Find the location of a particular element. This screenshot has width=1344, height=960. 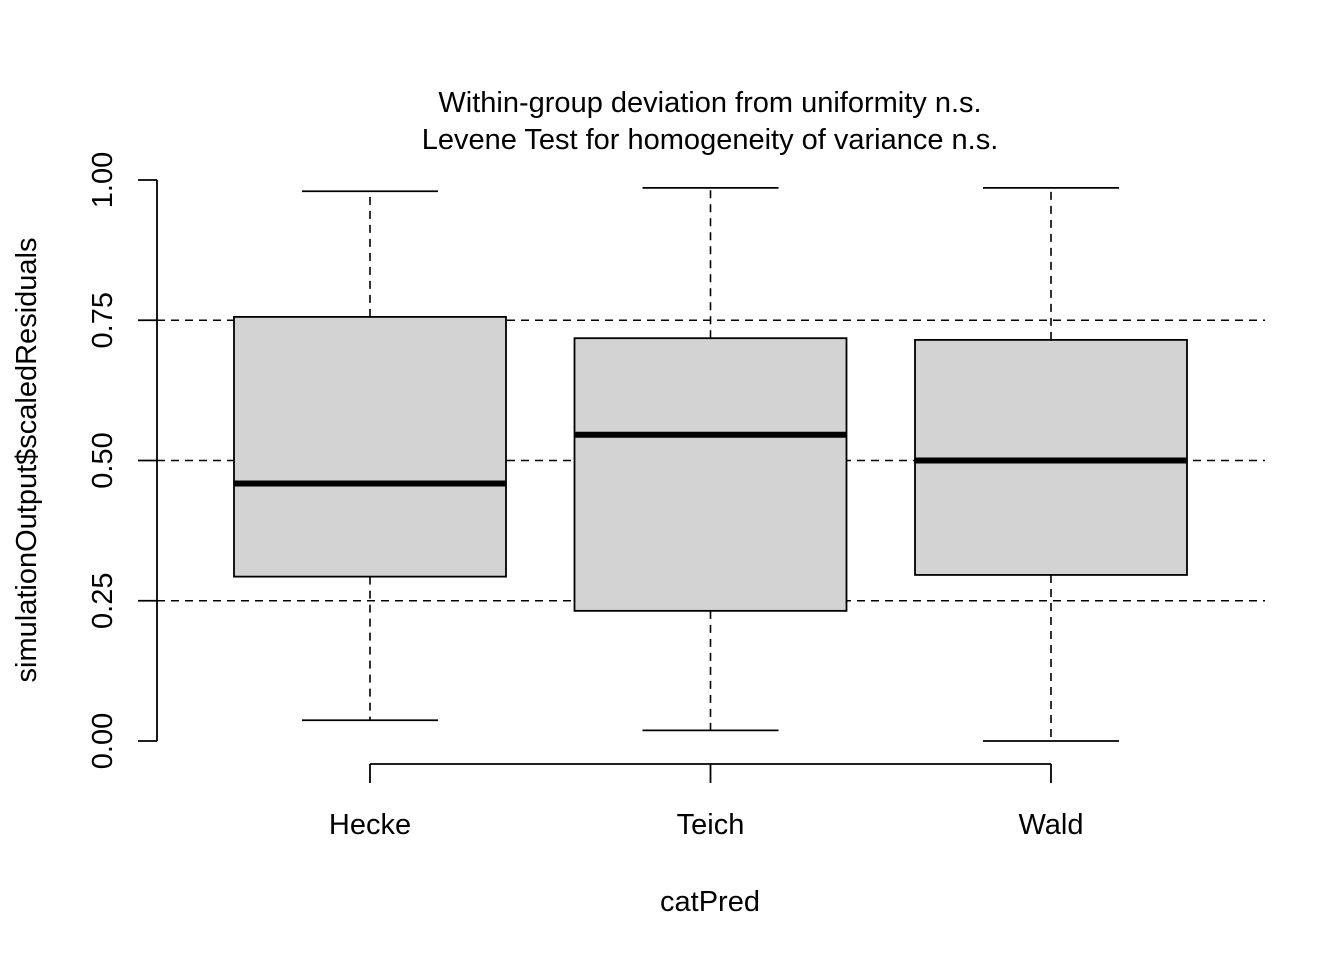

box-hecke is located at coordinates (370, 456).